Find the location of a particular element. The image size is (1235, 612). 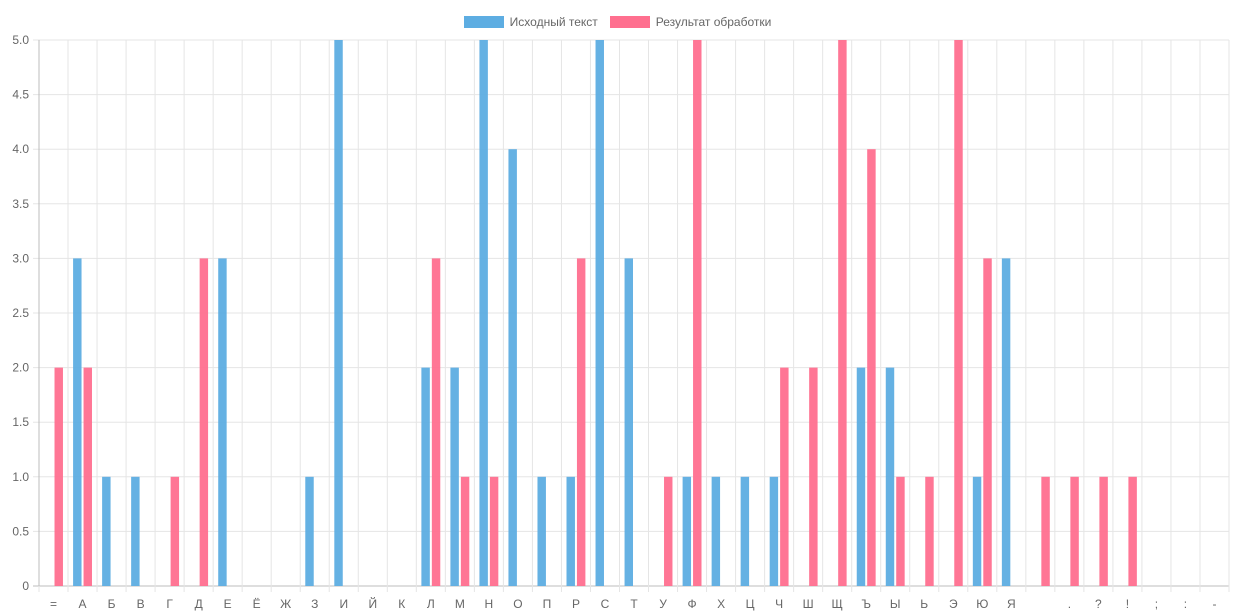

y-tick-label: 0 is located at coordinates (25, 586).